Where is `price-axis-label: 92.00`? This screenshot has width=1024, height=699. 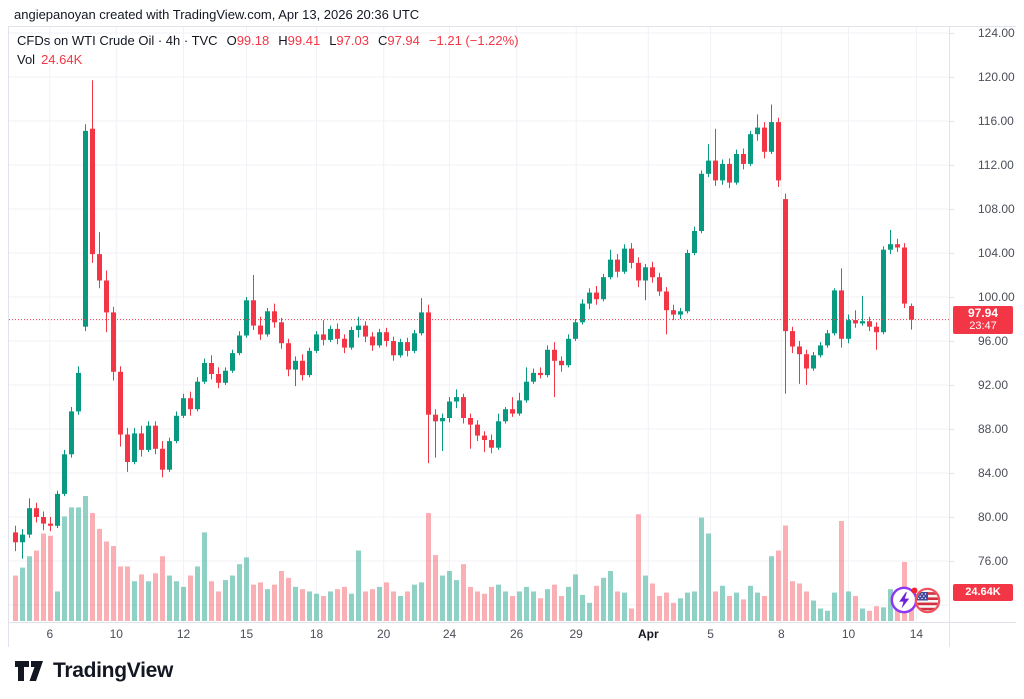
price-axis-label: 92.00 is located at coordinates (993, 385).